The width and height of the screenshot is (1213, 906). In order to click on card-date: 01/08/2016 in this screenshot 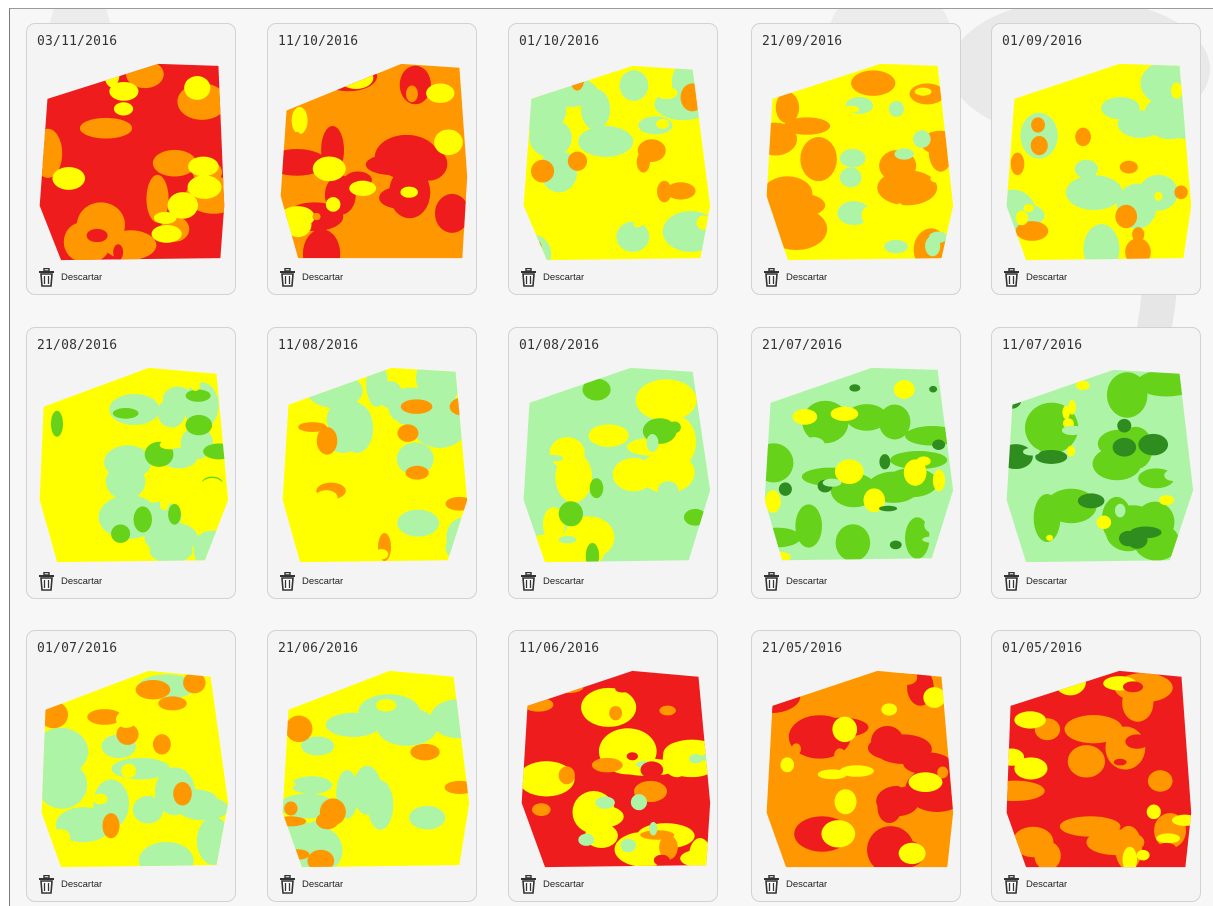, I will do `click(559, 345)`.